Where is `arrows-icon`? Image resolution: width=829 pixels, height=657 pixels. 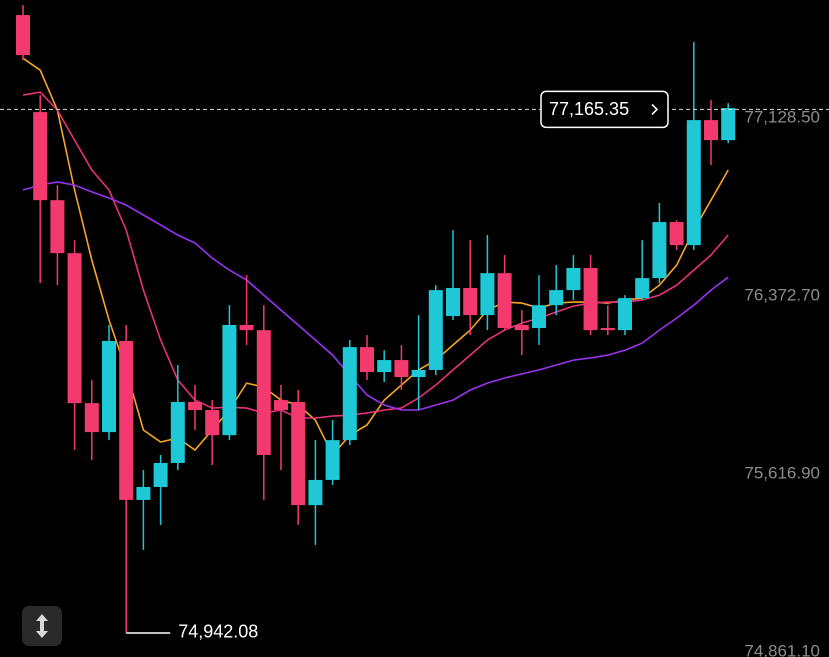
arrows-icon is located at coordinates (42, 626).